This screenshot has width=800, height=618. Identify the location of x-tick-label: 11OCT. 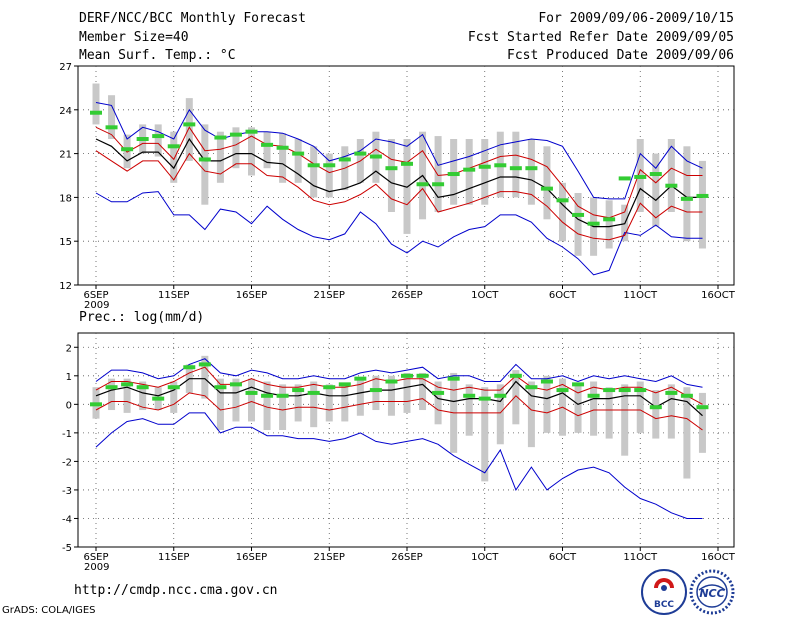
(640, 295).